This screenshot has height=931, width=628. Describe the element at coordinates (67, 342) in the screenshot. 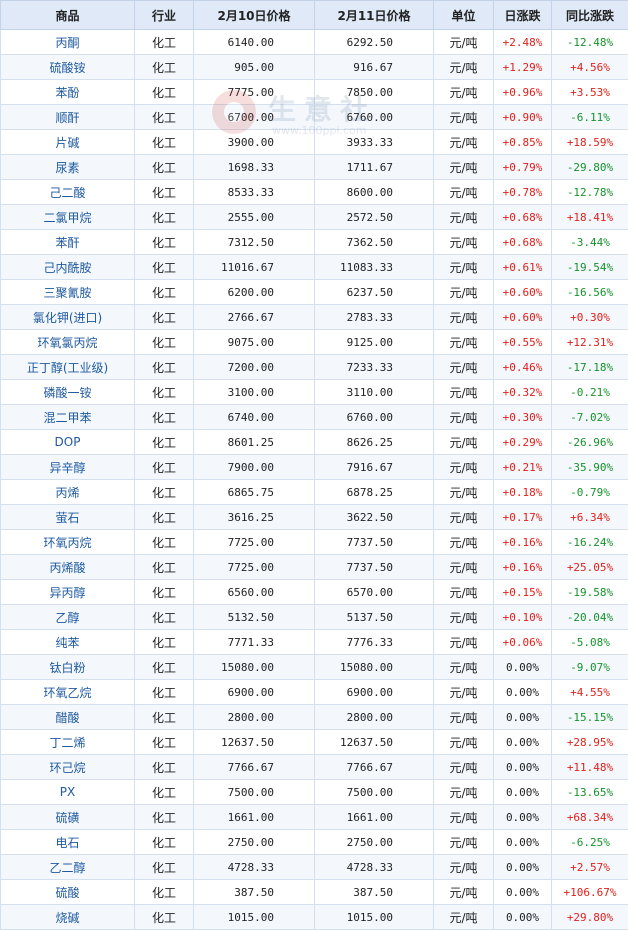

I see `commodity-link: 环氧氯丙烷` at that location.